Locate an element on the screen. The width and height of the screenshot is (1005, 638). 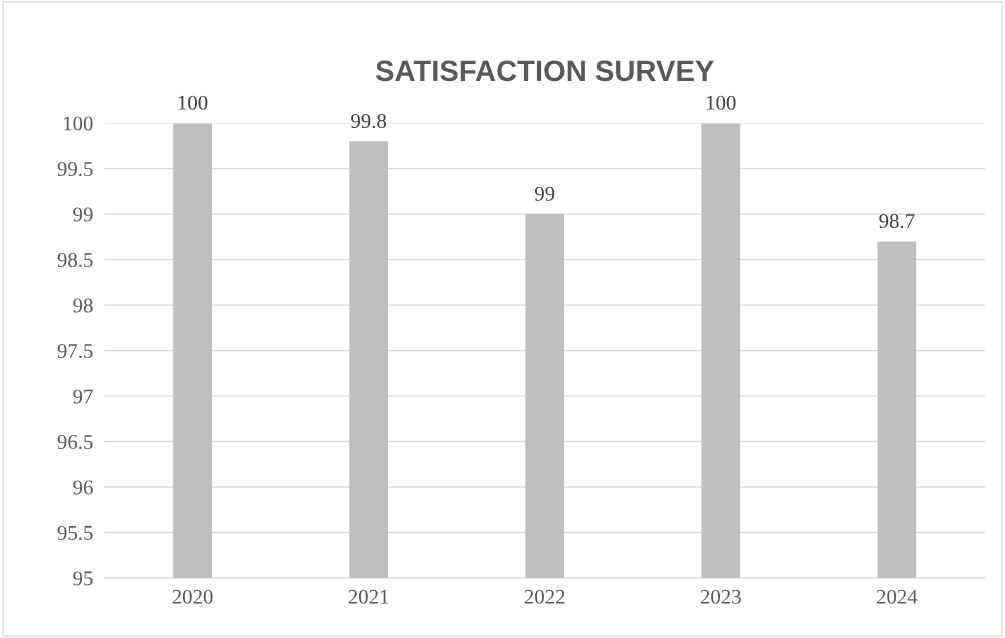
y-tick-label: 97.5 is located at coordinates (75, 351).